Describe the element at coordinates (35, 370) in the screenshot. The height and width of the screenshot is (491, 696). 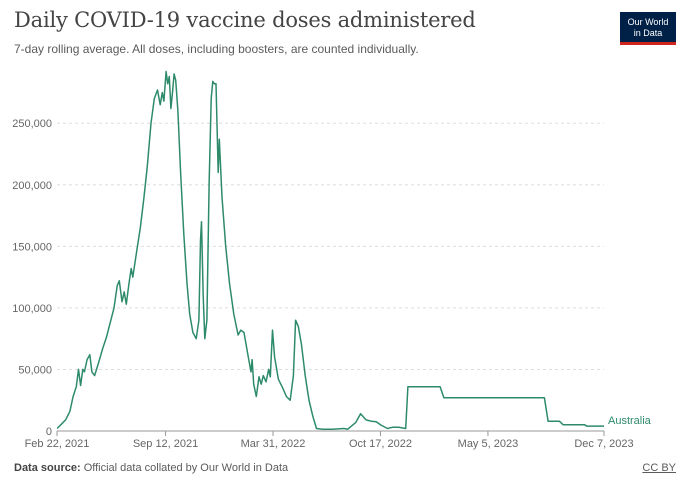
I see `y-tick-label: 50,000` at that location.